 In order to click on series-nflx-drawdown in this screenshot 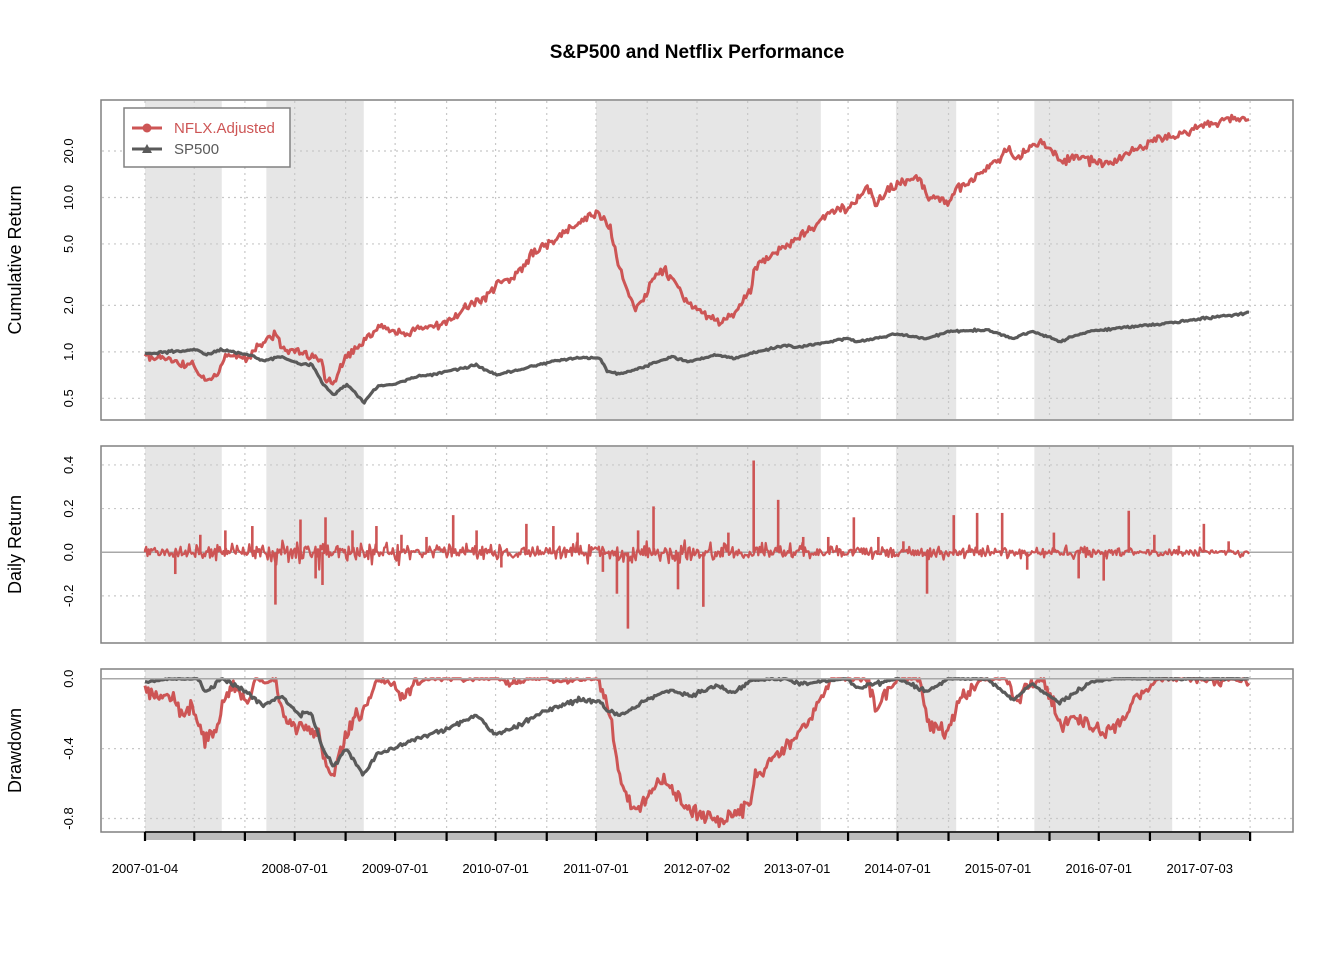, I will do `click(697, 753)`.